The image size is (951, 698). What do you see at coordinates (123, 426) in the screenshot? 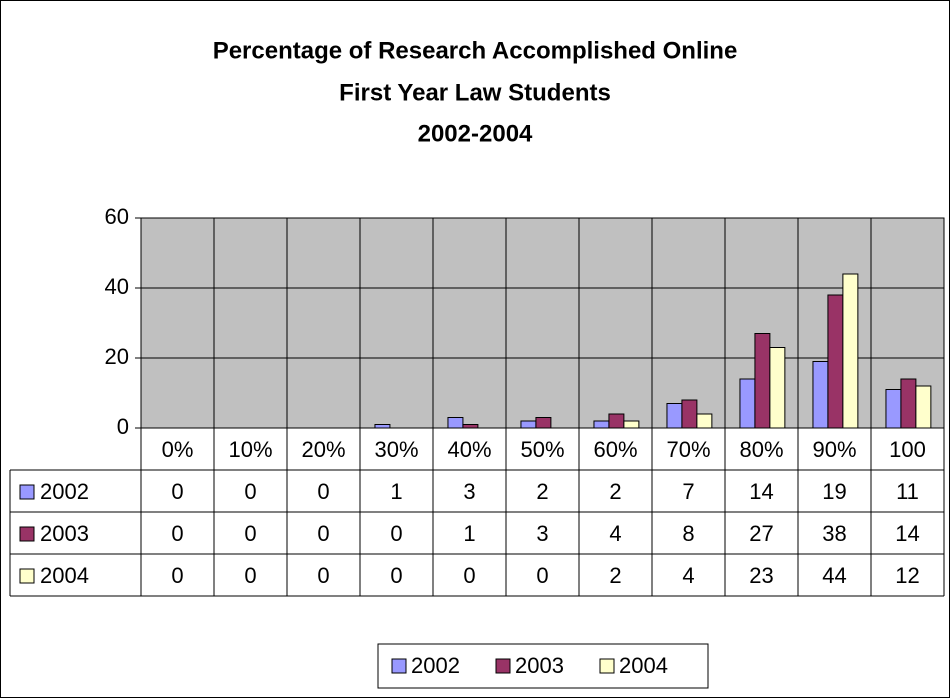
I see `y-tick-label: 0` at bounding box center [123, 426].